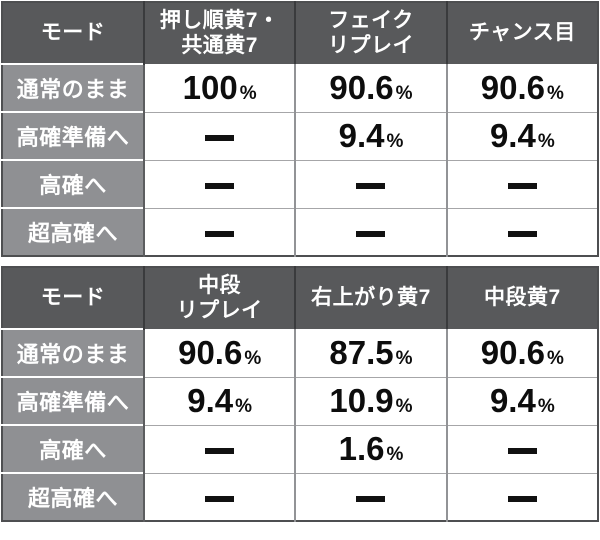 This screenshot has width=600, height=540. What do you see at coordinates (361, 352) in the screenshot?
I see `percent-value: 87.5` at bounding box center [361, 352].